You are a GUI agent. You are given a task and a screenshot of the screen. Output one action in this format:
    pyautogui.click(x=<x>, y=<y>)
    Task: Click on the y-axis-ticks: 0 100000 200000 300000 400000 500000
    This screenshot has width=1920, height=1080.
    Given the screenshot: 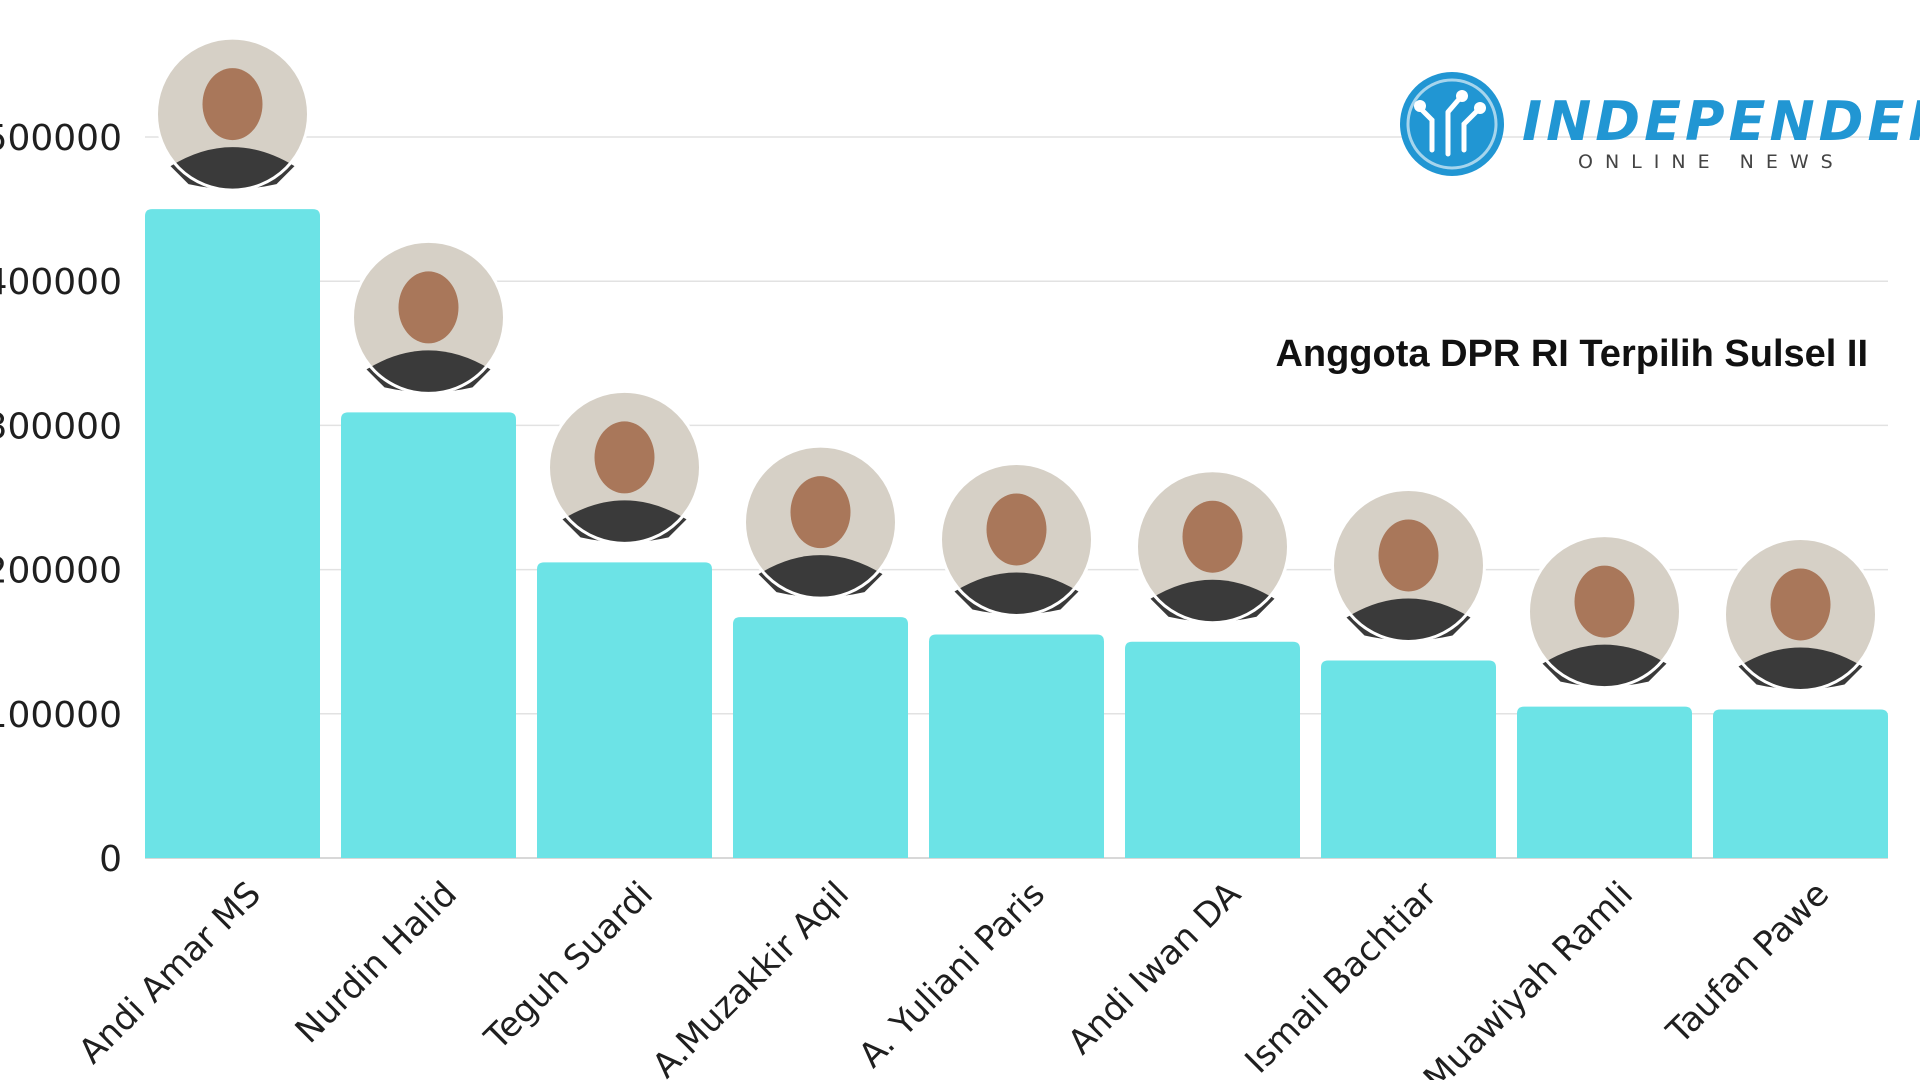 What is the action you would take?
    pyautogui.click(x=61, y=499)
    